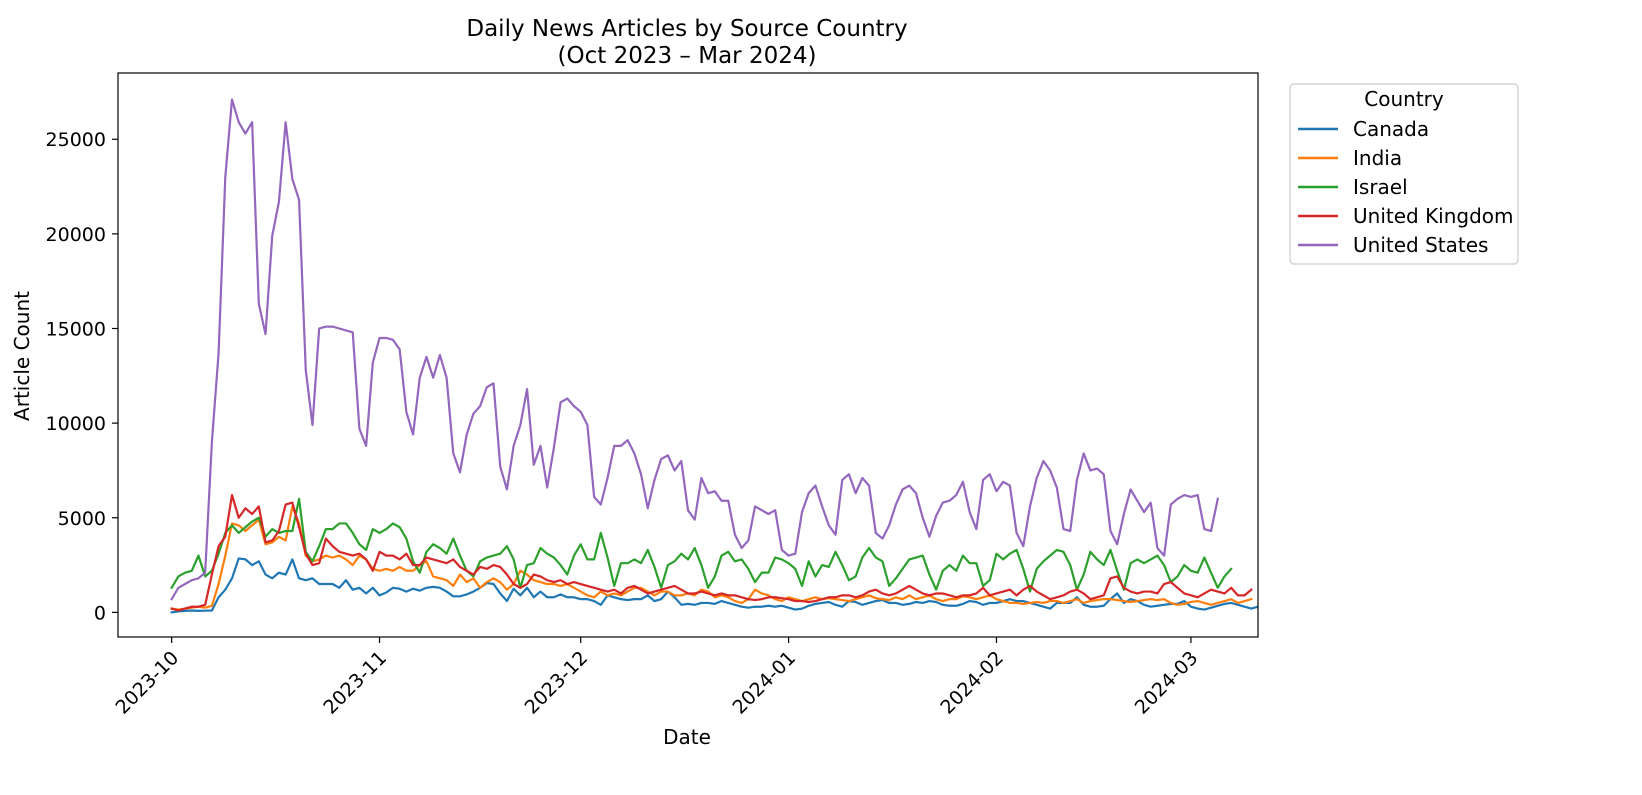  Describe the element at coordinates (1404, 99) in the screenshot. I see `legend-title: Country` at that location.